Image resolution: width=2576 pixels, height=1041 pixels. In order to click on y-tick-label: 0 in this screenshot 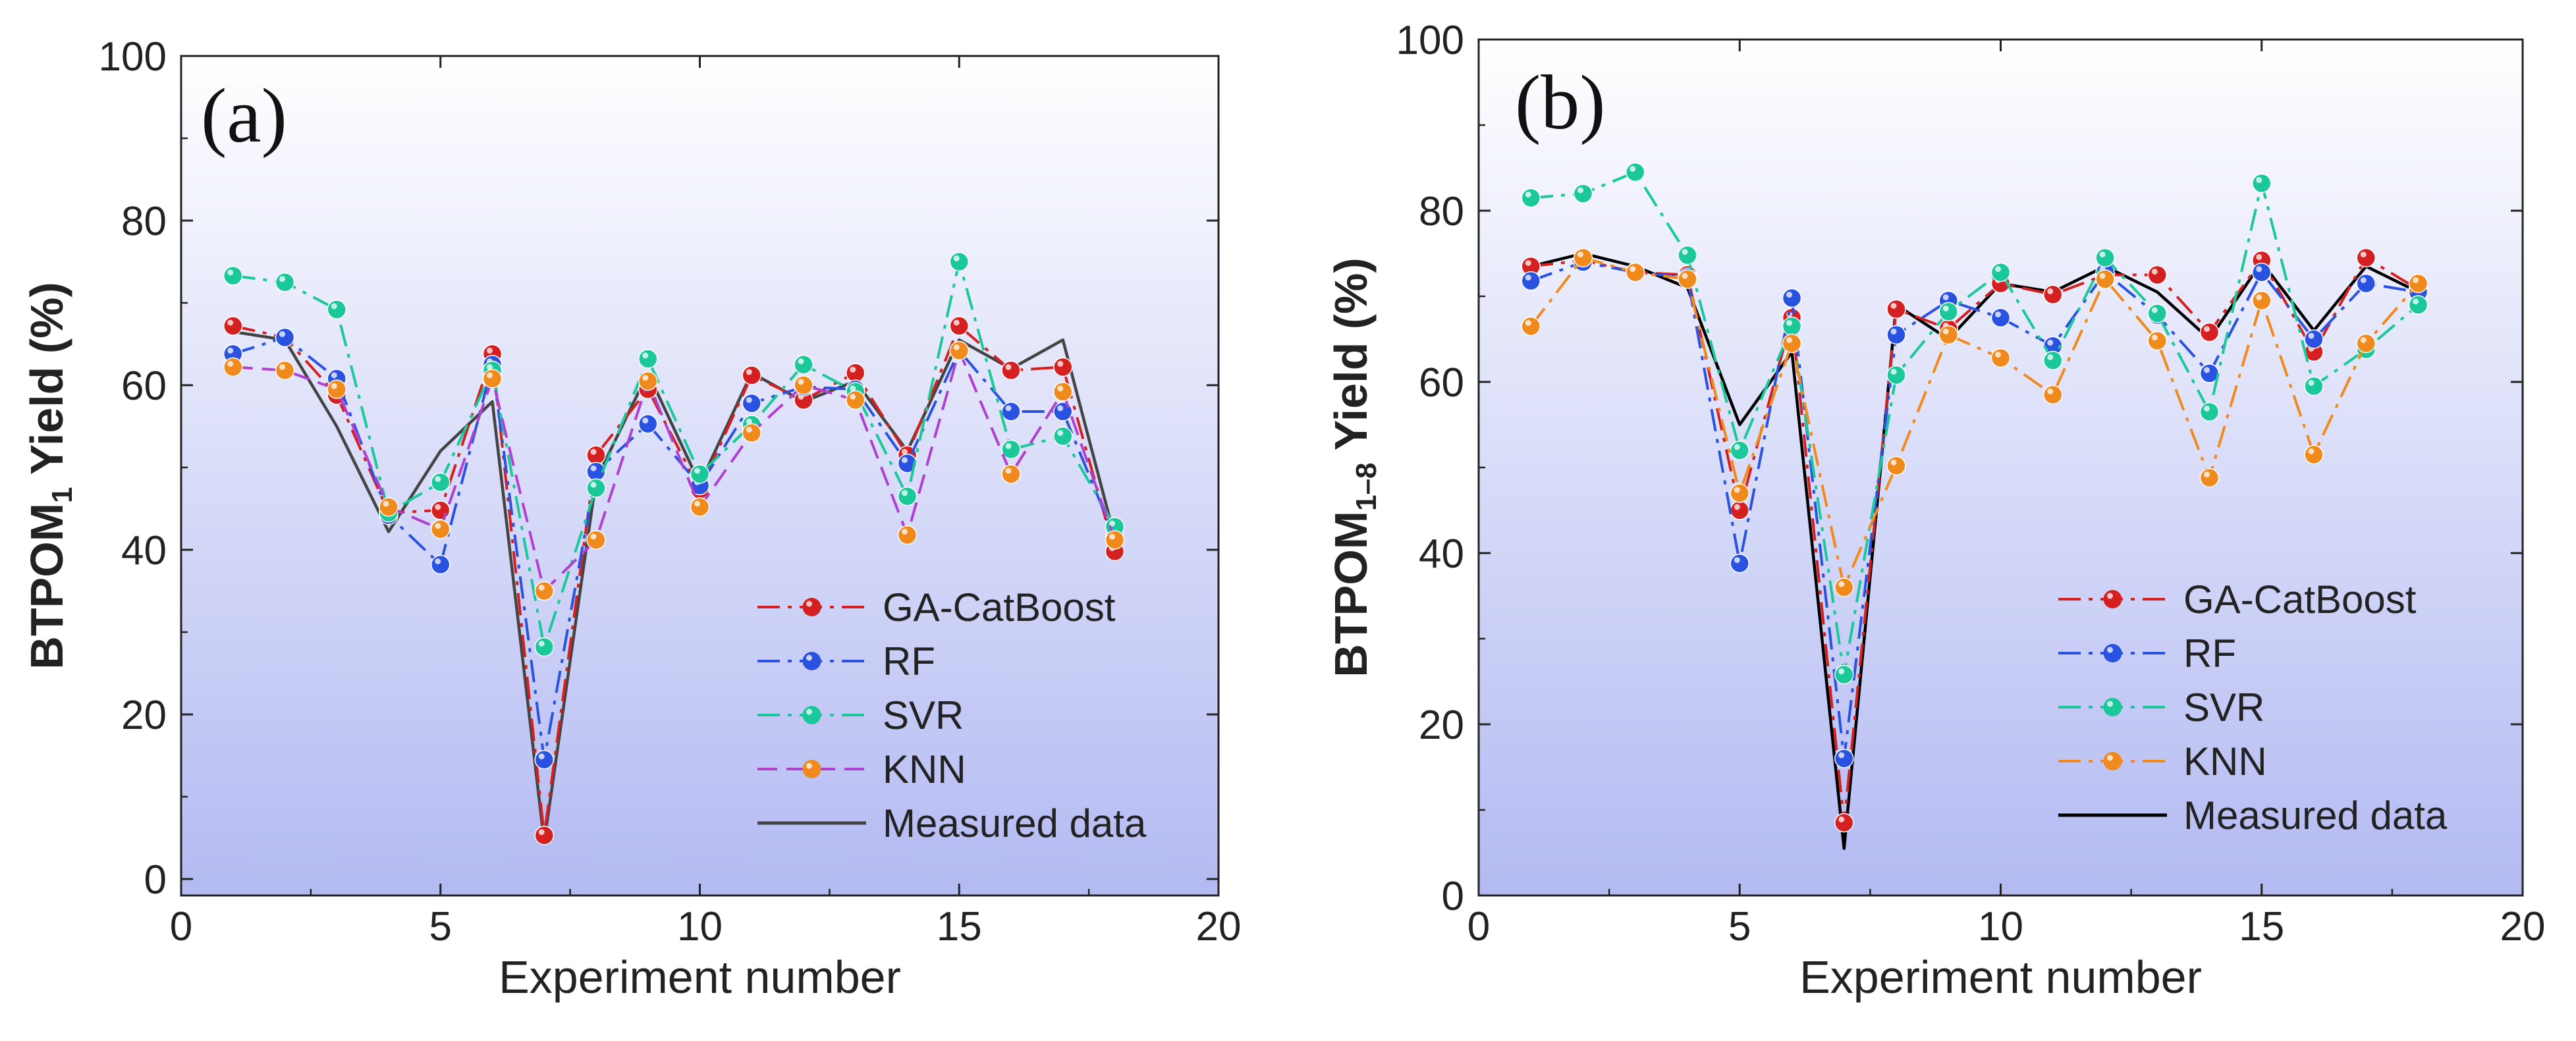, I will do `click(155, 880)`.